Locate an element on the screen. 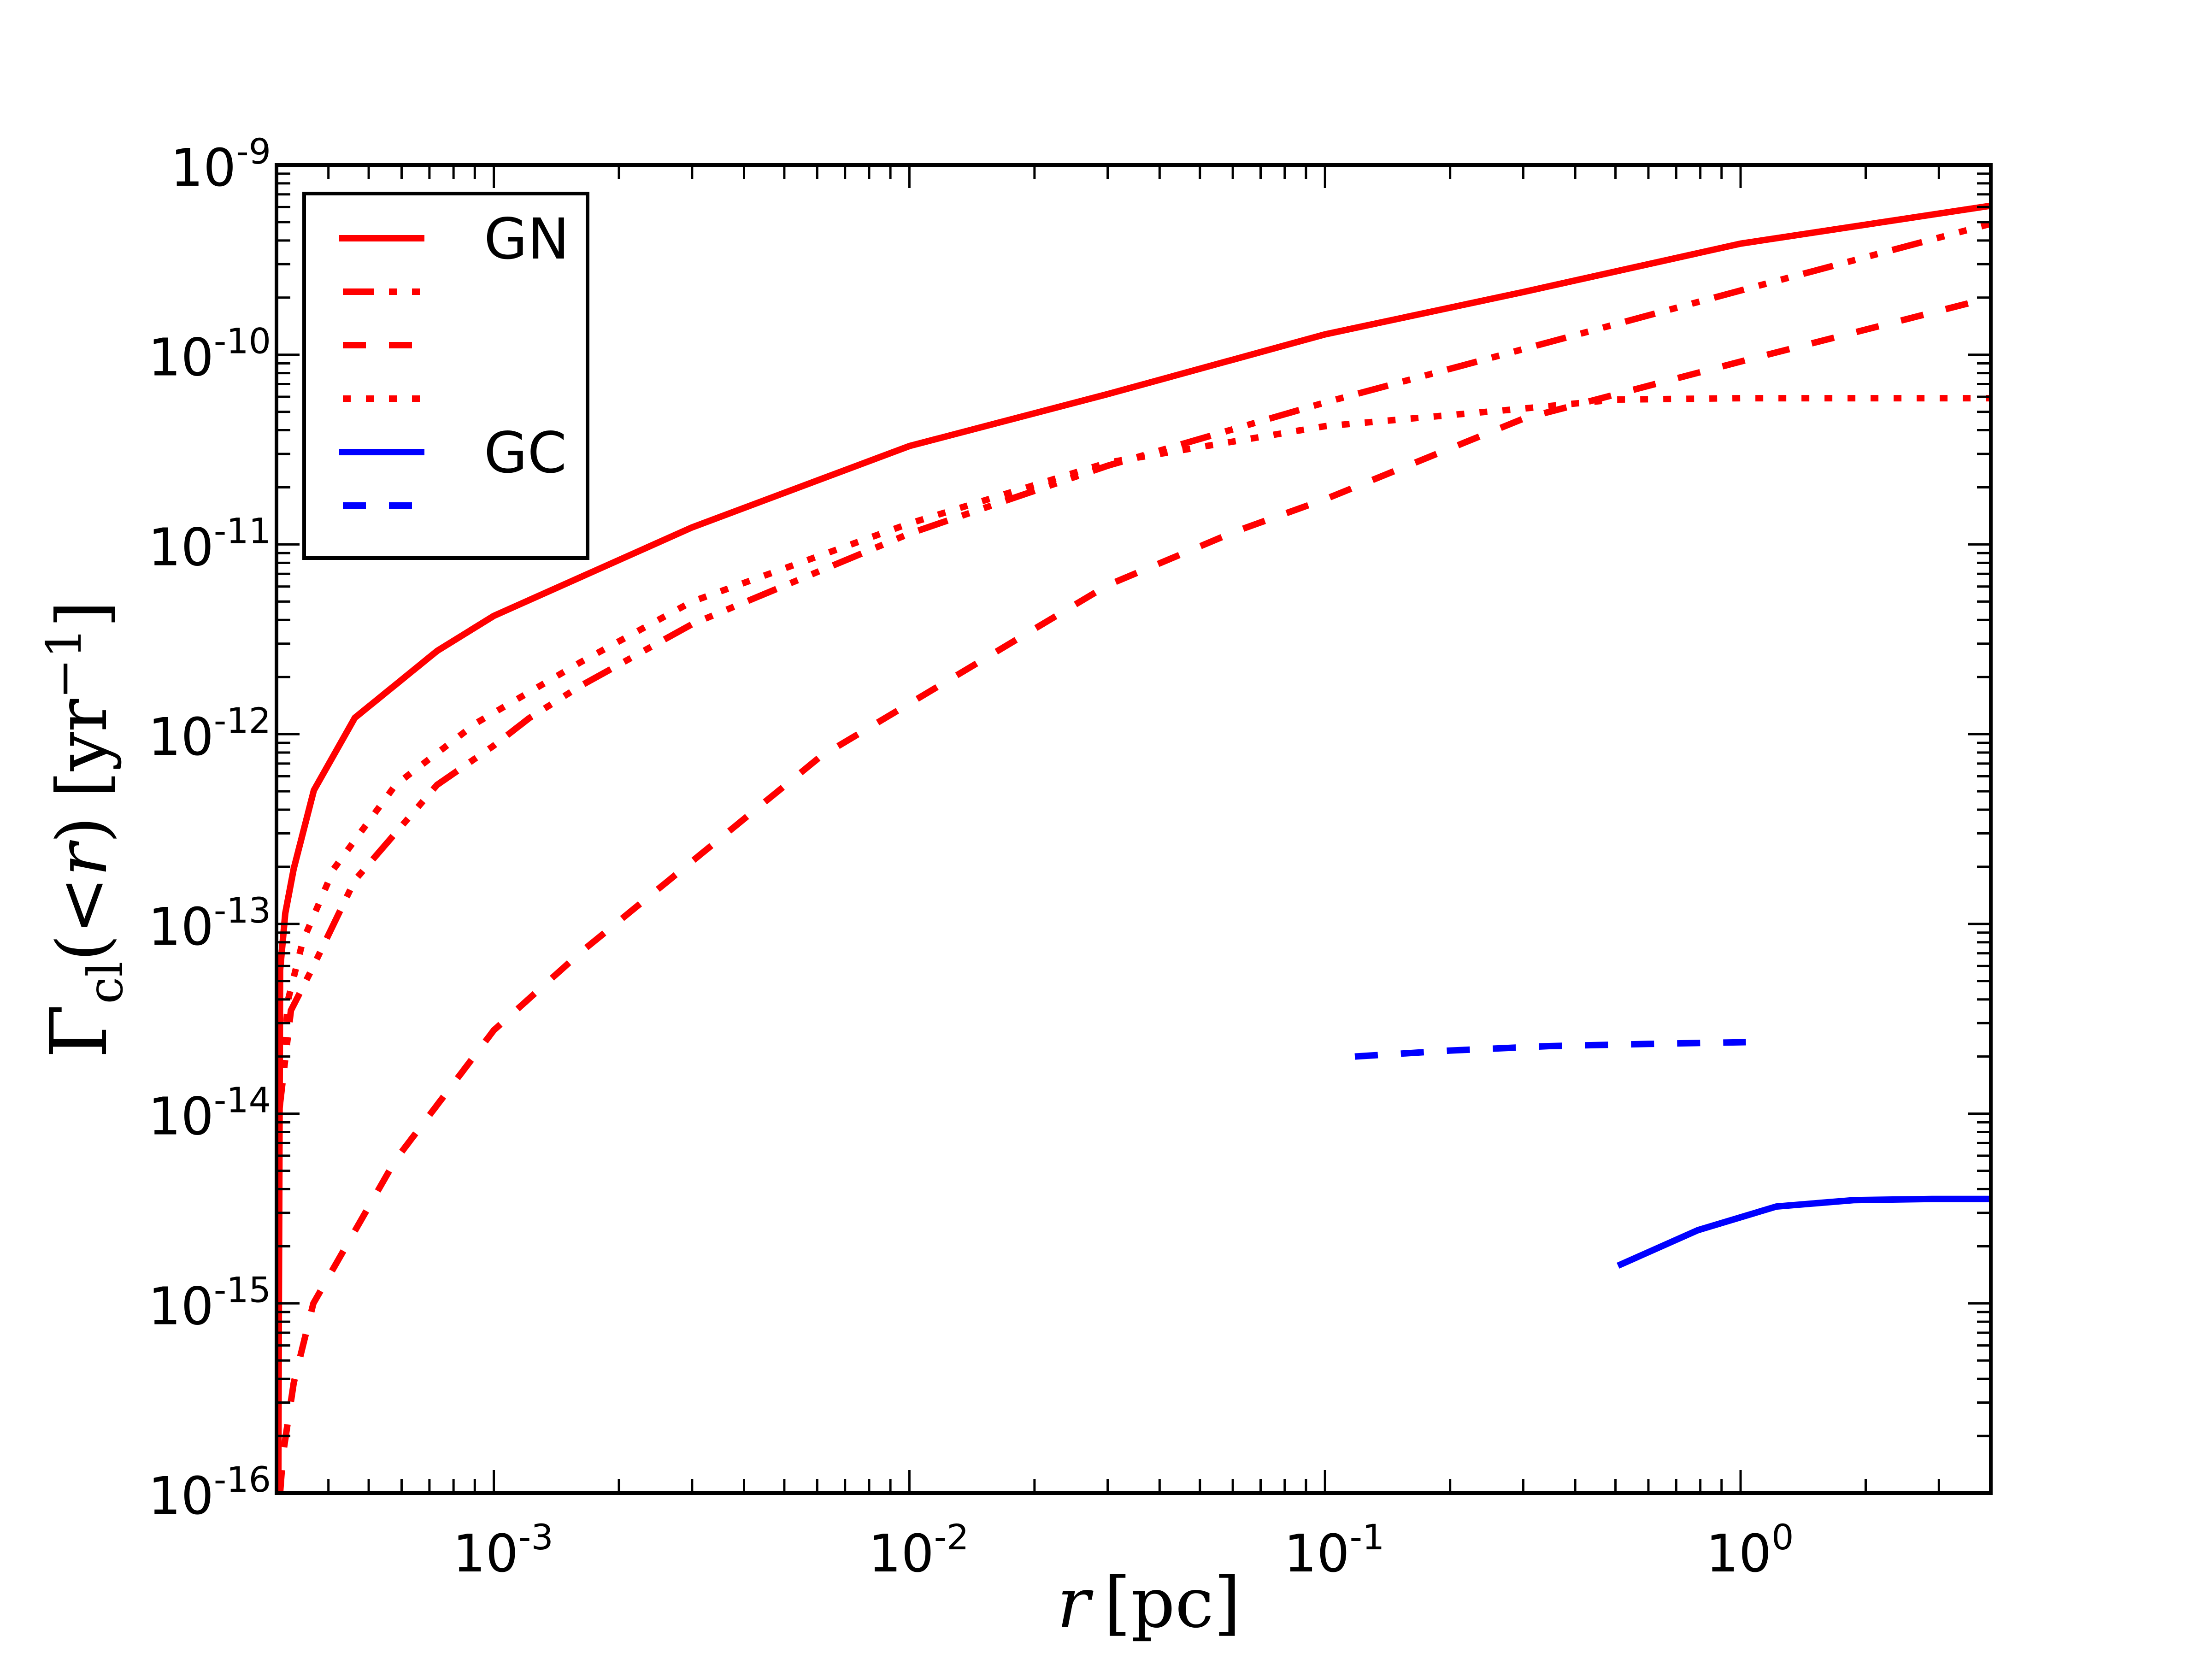 The height and width of the screenshot is (1659, 2212). x-axis-label: r [pc] is located at coordinates (1149, 1603).